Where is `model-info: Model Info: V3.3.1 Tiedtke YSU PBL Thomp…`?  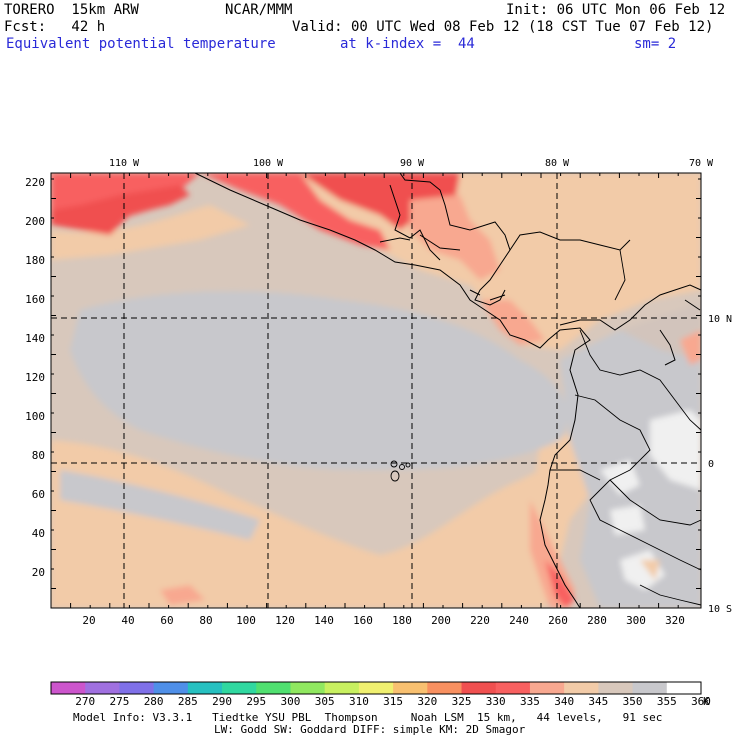
model-info: Model Info: V3.3.1 Tiedtke YSU PBL Thomp… is located at coordinates (368, 717).